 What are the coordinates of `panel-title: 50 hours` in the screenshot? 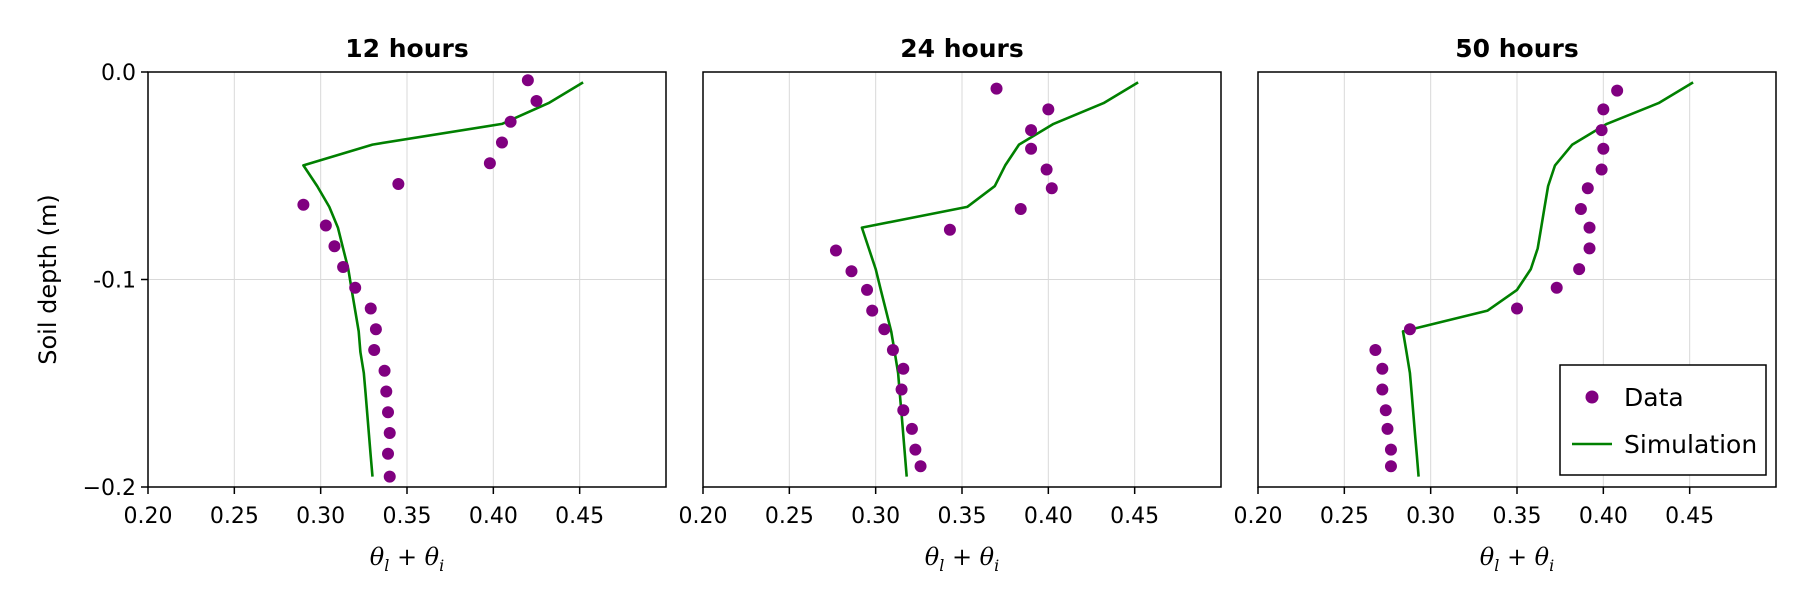 It's located at (1516, 48).